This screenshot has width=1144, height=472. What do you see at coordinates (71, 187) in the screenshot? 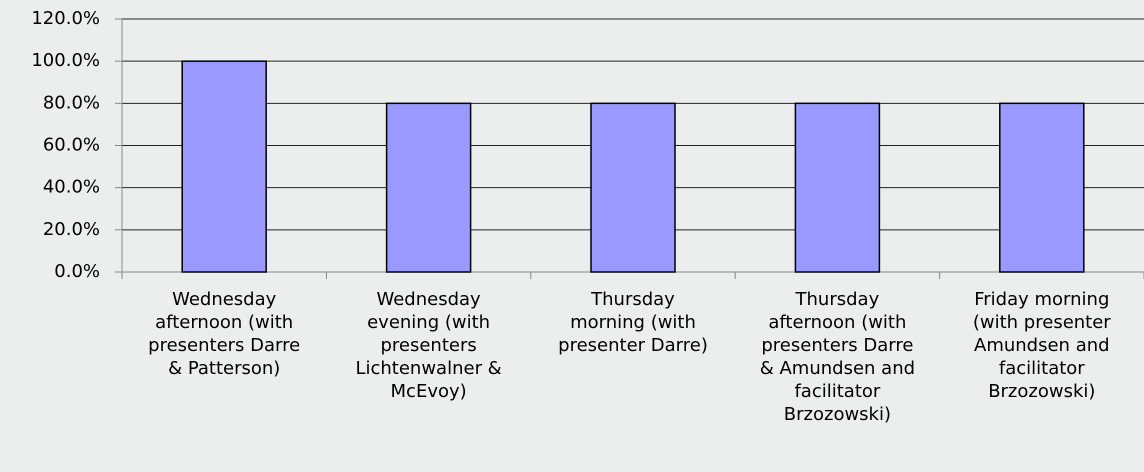
I see `y-tick-label: 40.0%` at bounding box center [71, 187].